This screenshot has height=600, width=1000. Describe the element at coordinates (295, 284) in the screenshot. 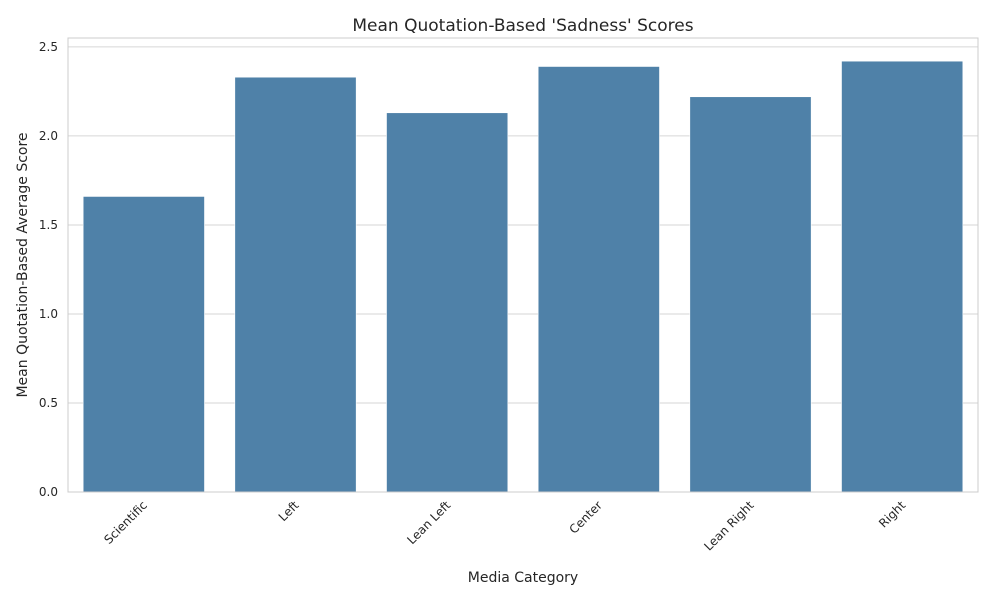

I see `bar-left` at that location.